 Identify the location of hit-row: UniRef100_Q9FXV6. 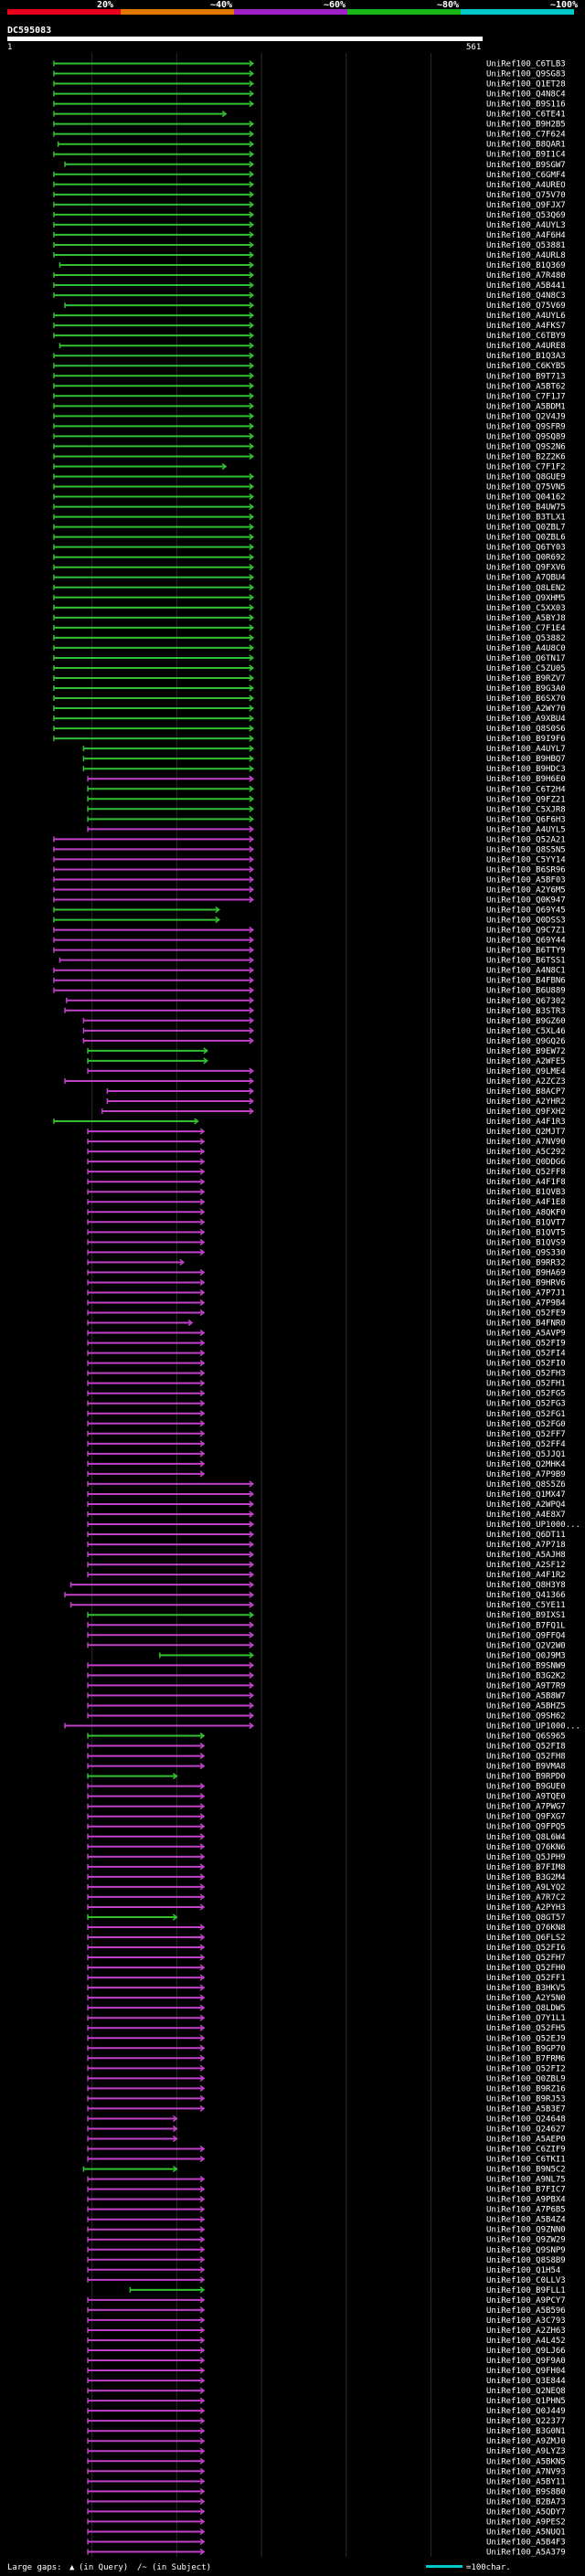
(310, 568).